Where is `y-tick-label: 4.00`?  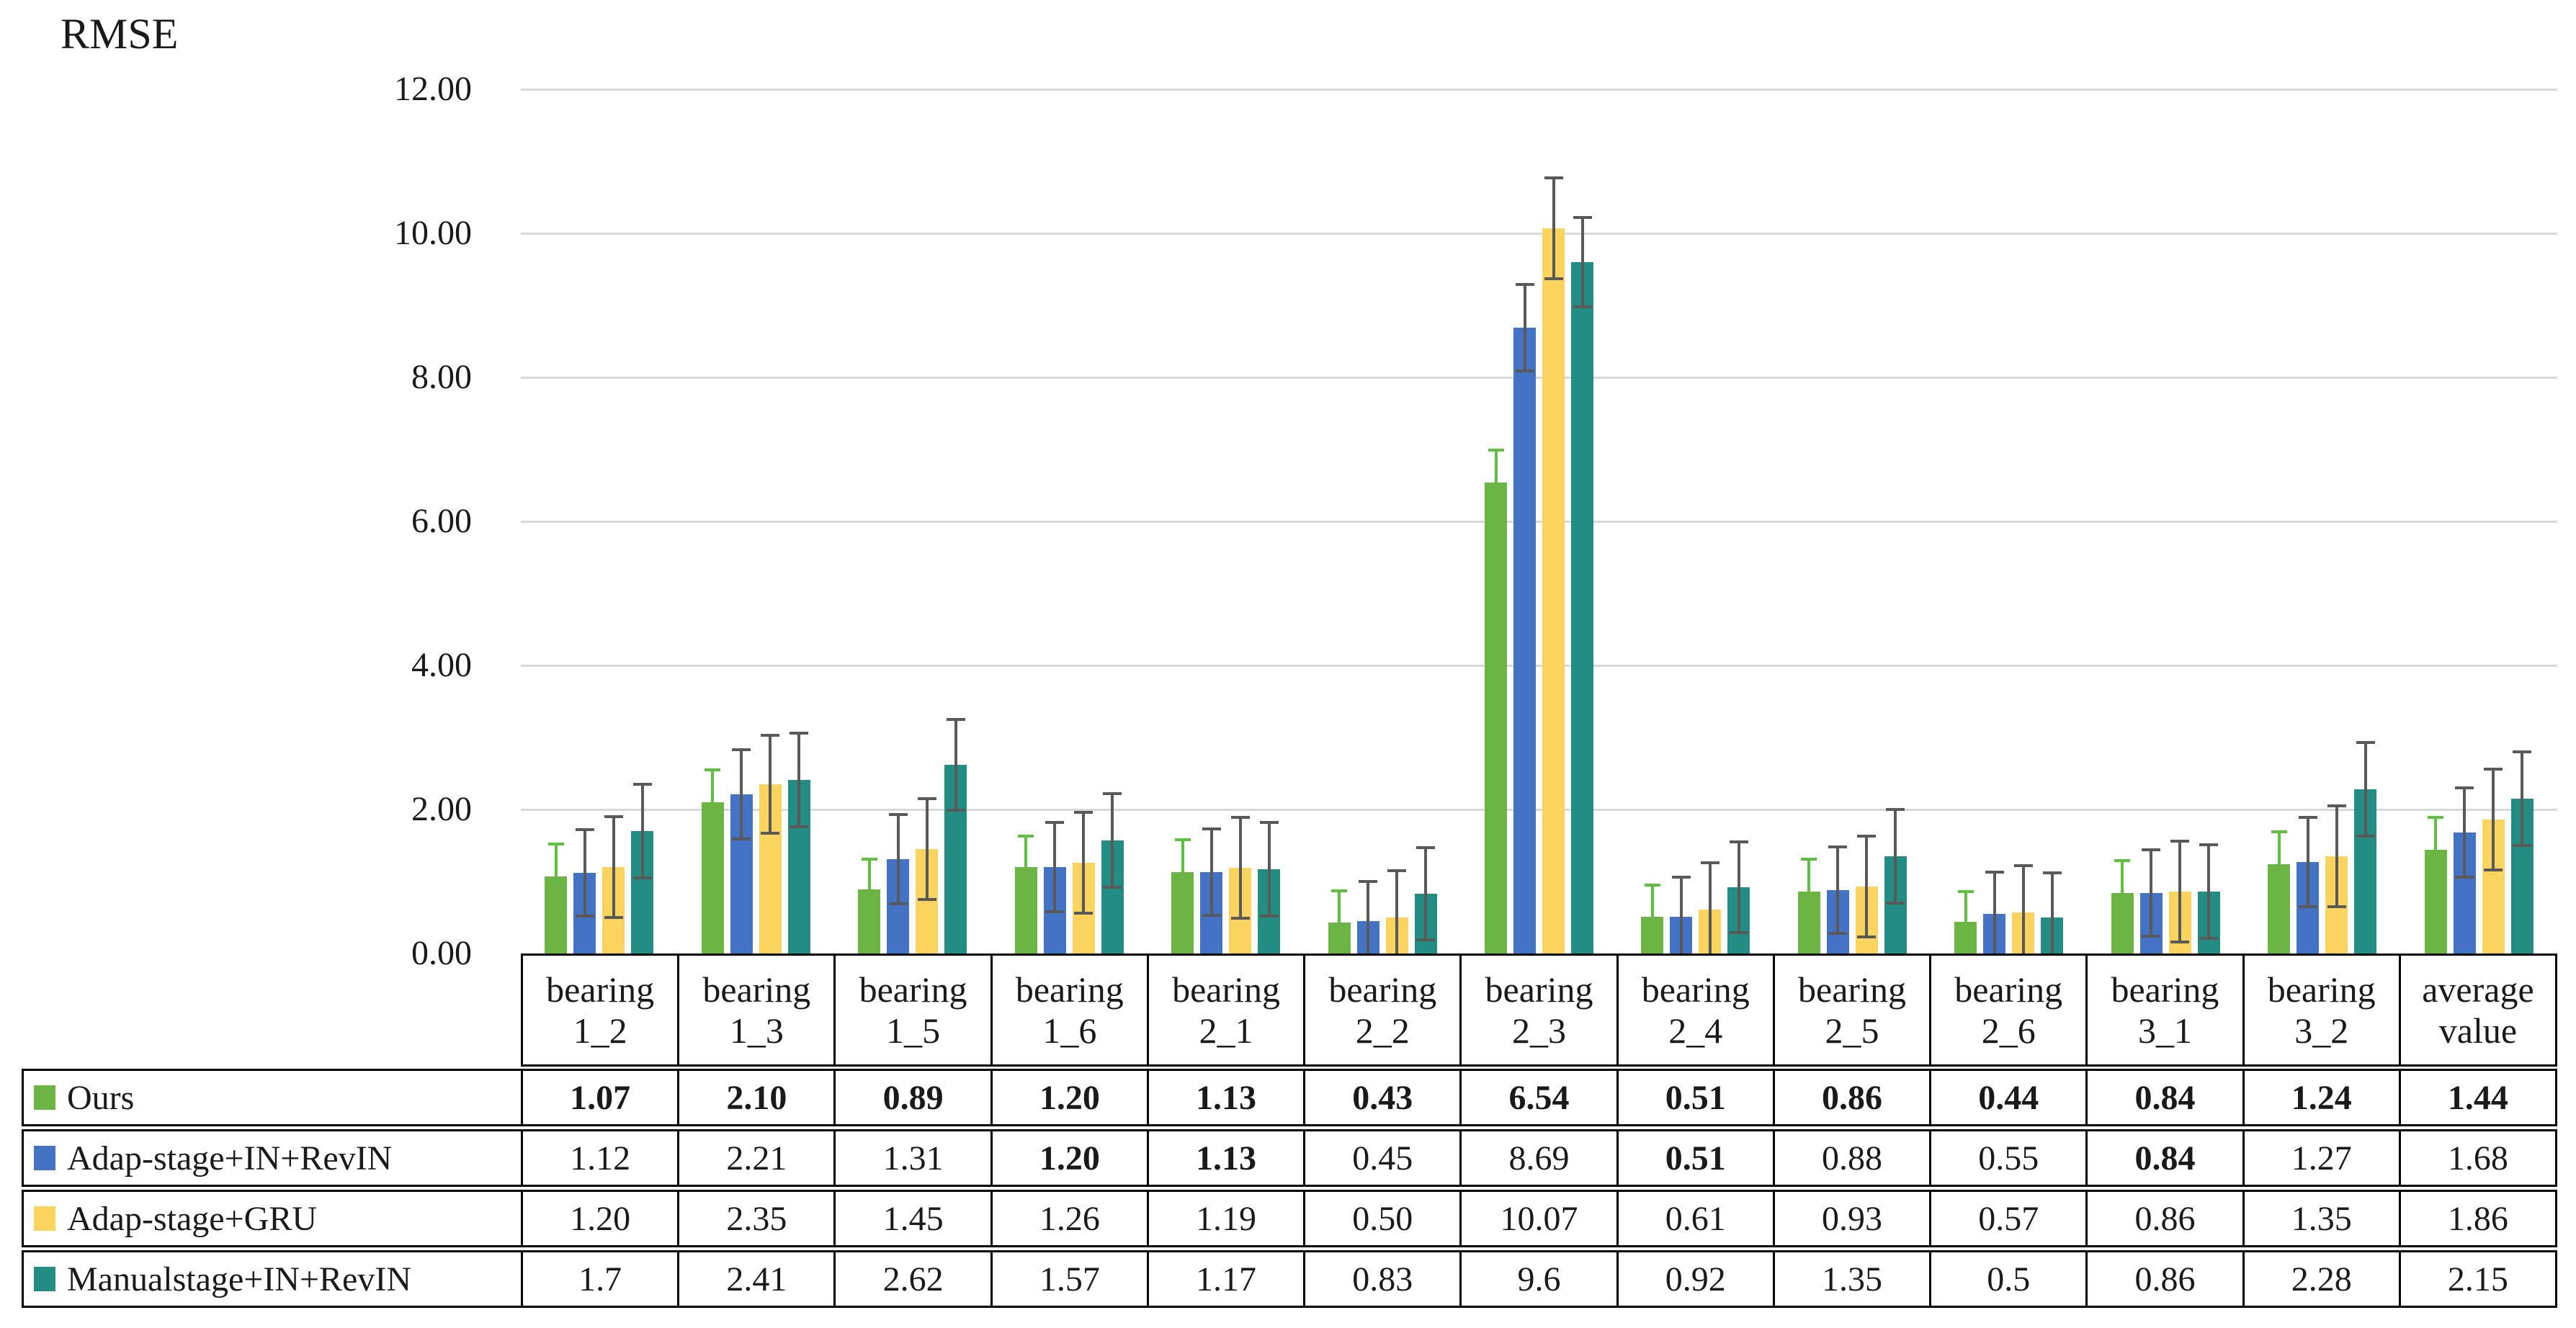
y-tick-label: 4.00 is located at coordinates (441, 665).